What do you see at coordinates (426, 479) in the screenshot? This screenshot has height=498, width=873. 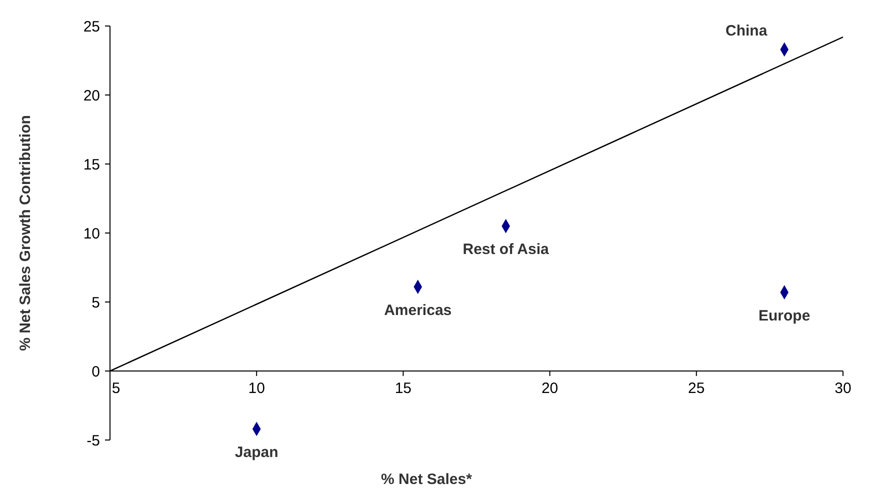 I see `x-axis-title: % Net Sales*` at bounding box center [426, 479].